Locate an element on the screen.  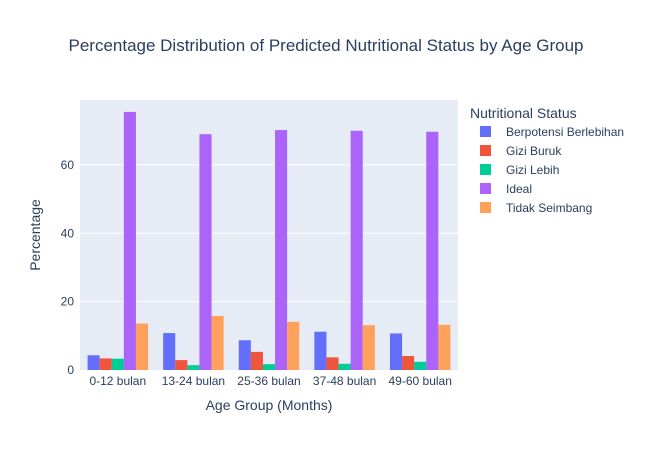
legend-item: Gizi Buruk is located at coordinates (521, 151).